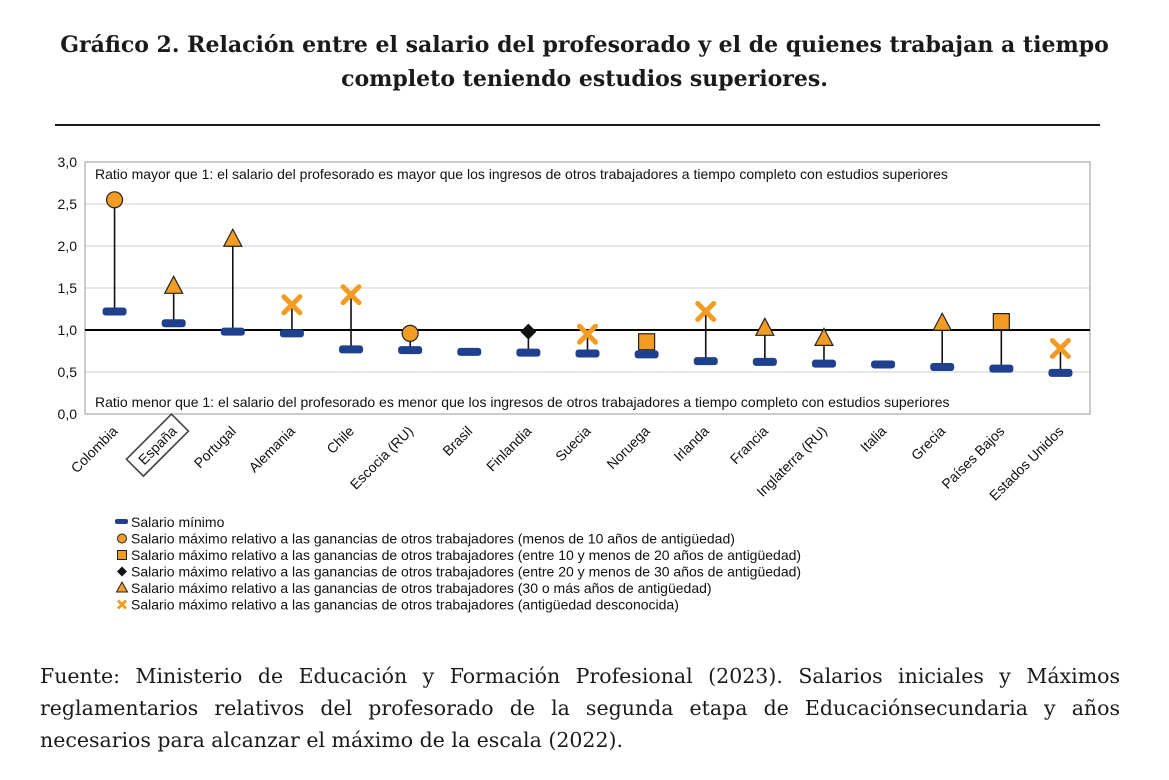  I want to click on legend-label: Salario mínimo, so click(178, 522).